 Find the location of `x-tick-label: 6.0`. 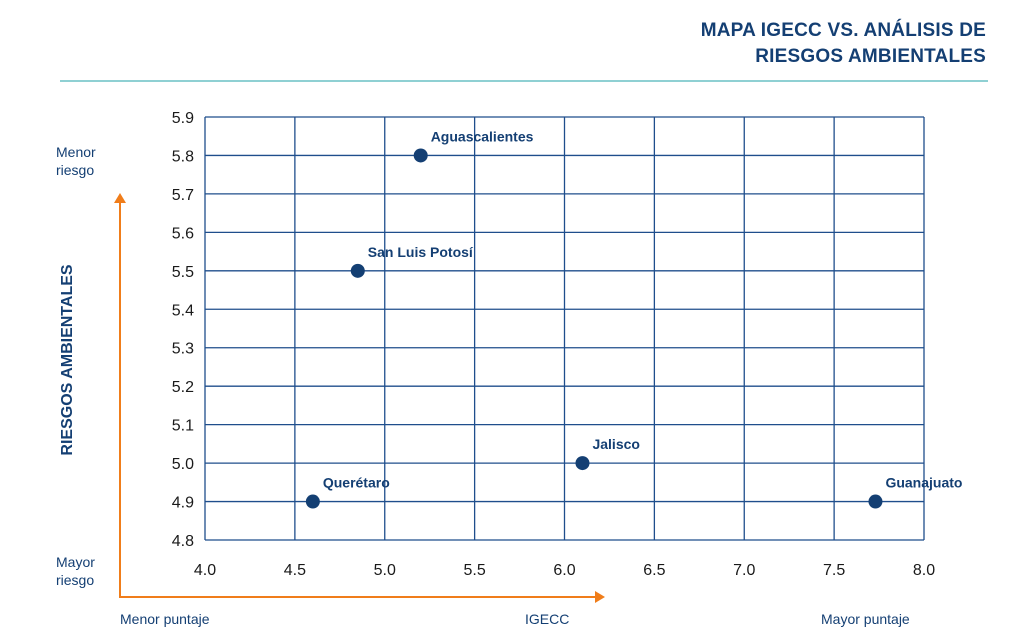

x-tick-label: 6.0 is located at coordinates (564, 570).